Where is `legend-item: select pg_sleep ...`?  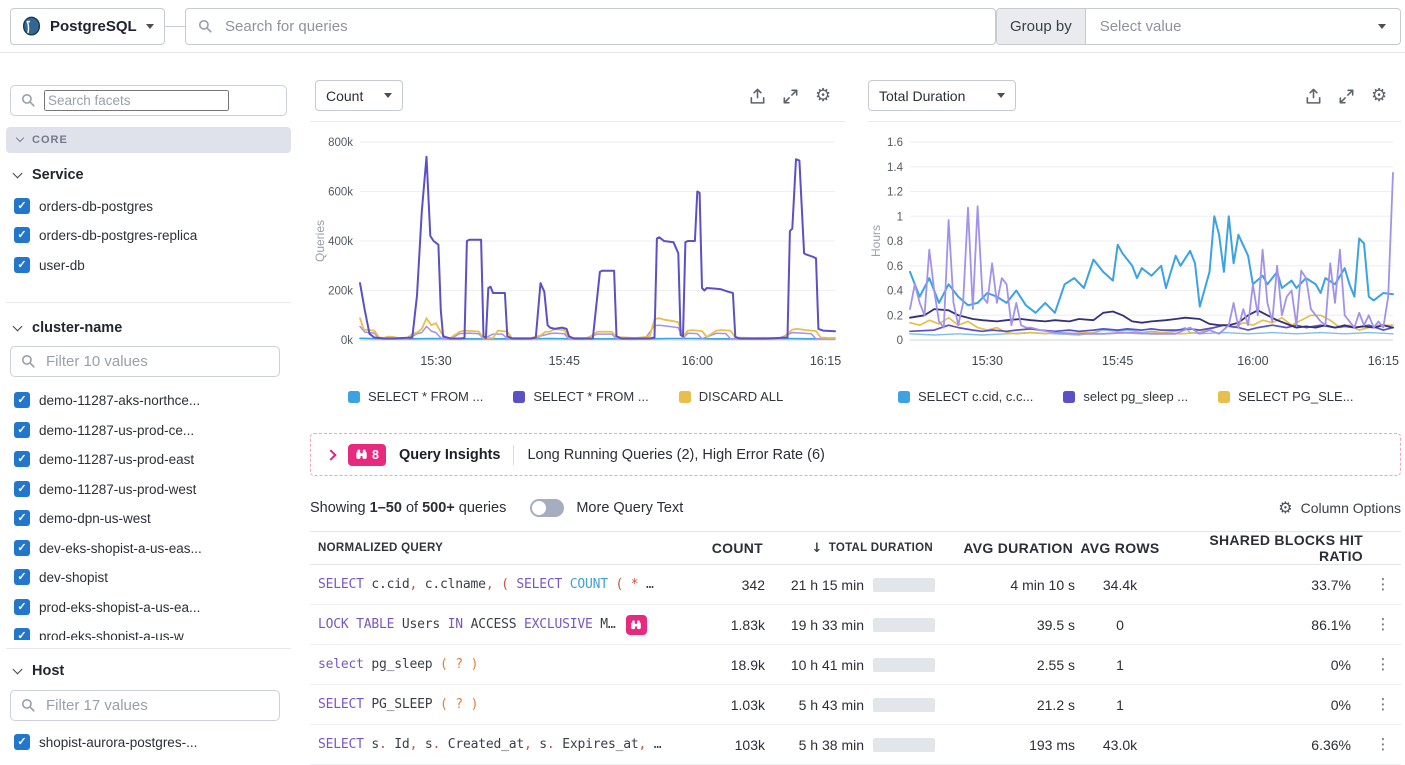 legend-item: select pg_sleep ... is located at coordinates (1125, 396).